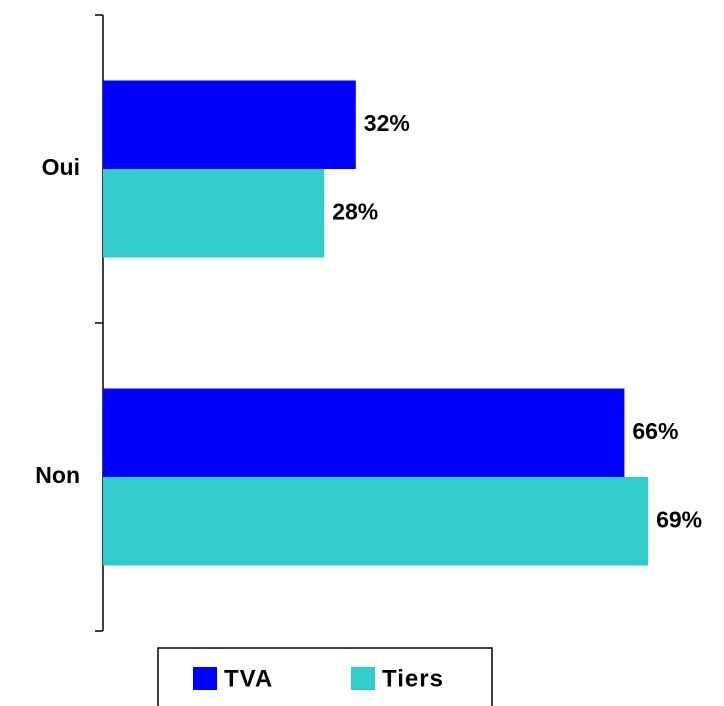 Image resolution: width=724 pixels, height=706 pixels. I want to click on legend-label: TVA, so click(248, 678).